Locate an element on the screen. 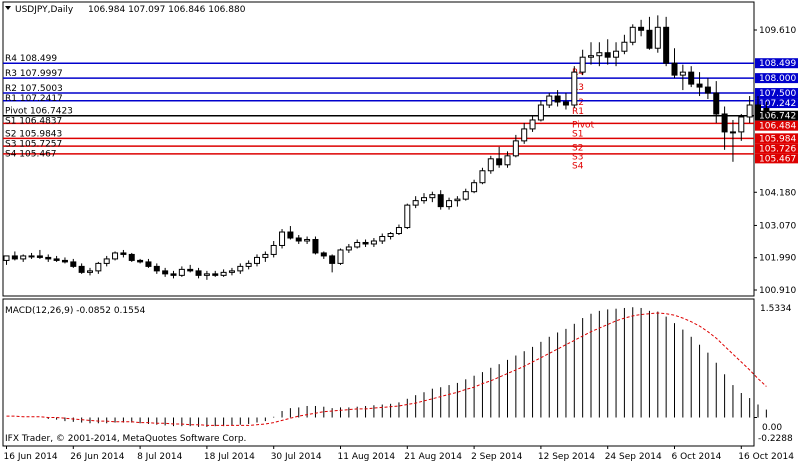  price-tick-label: 103.070 is located at coordinates (777, 226).